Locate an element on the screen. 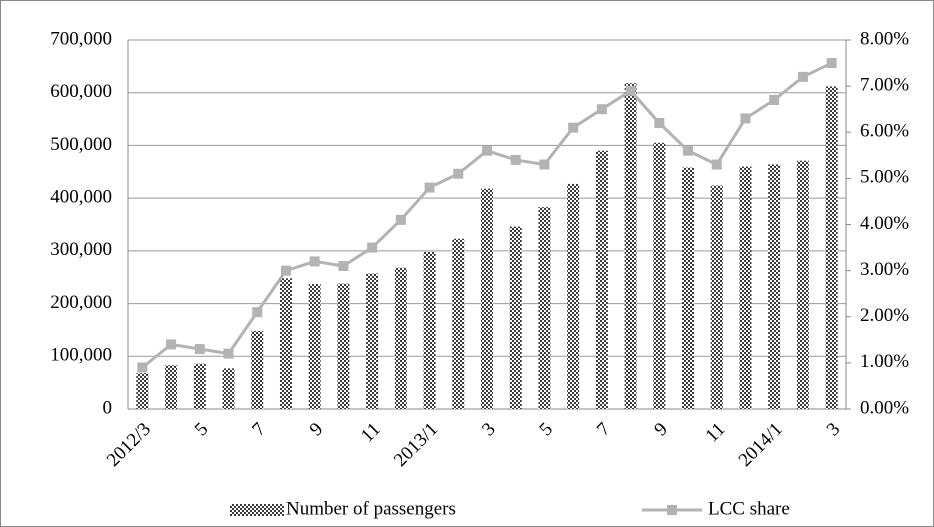 Image resolution: width=934 pixels, height=527 pixels. legend-label: LCC share is located at coordinates (749, 508).